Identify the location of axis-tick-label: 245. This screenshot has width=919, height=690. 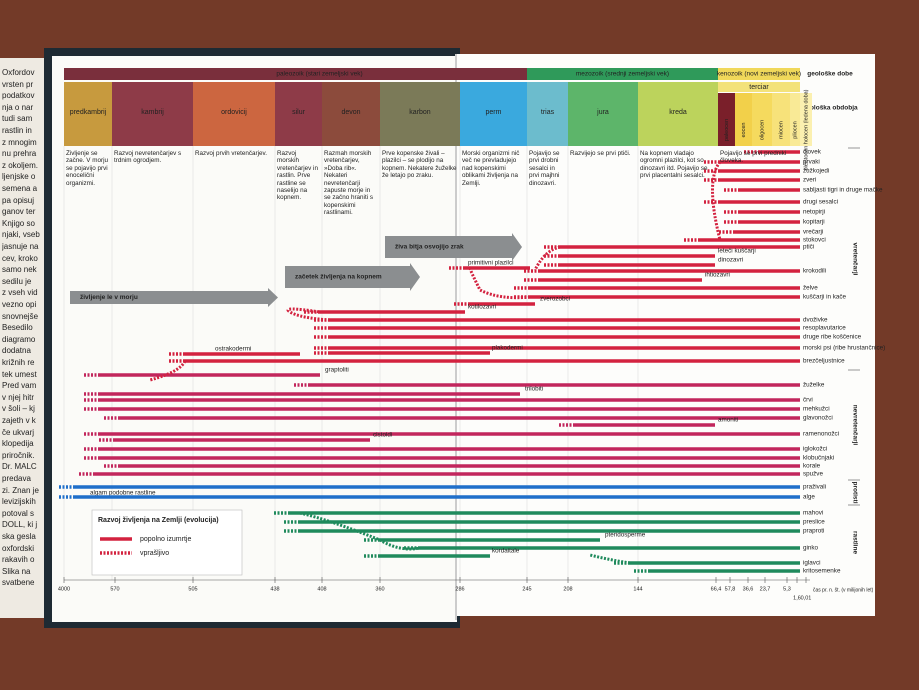
(526, 589).